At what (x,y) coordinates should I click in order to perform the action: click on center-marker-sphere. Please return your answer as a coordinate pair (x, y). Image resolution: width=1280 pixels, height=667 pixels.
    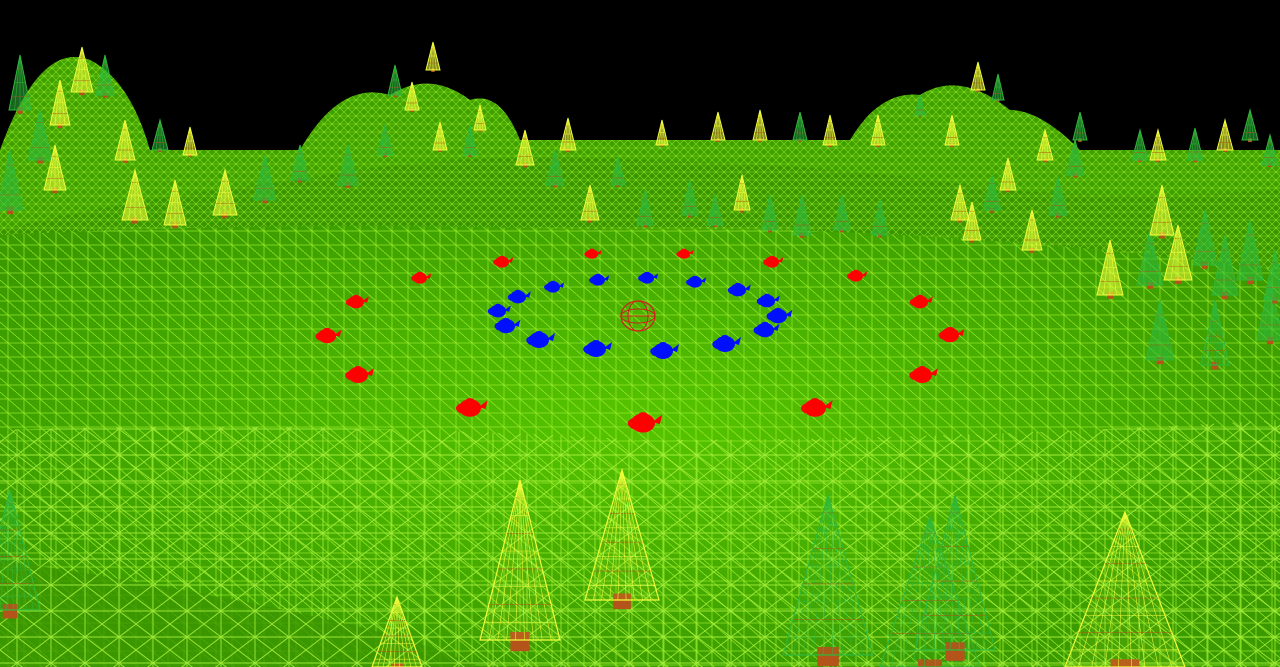
    Looking at the image, I should click on (638, 316).